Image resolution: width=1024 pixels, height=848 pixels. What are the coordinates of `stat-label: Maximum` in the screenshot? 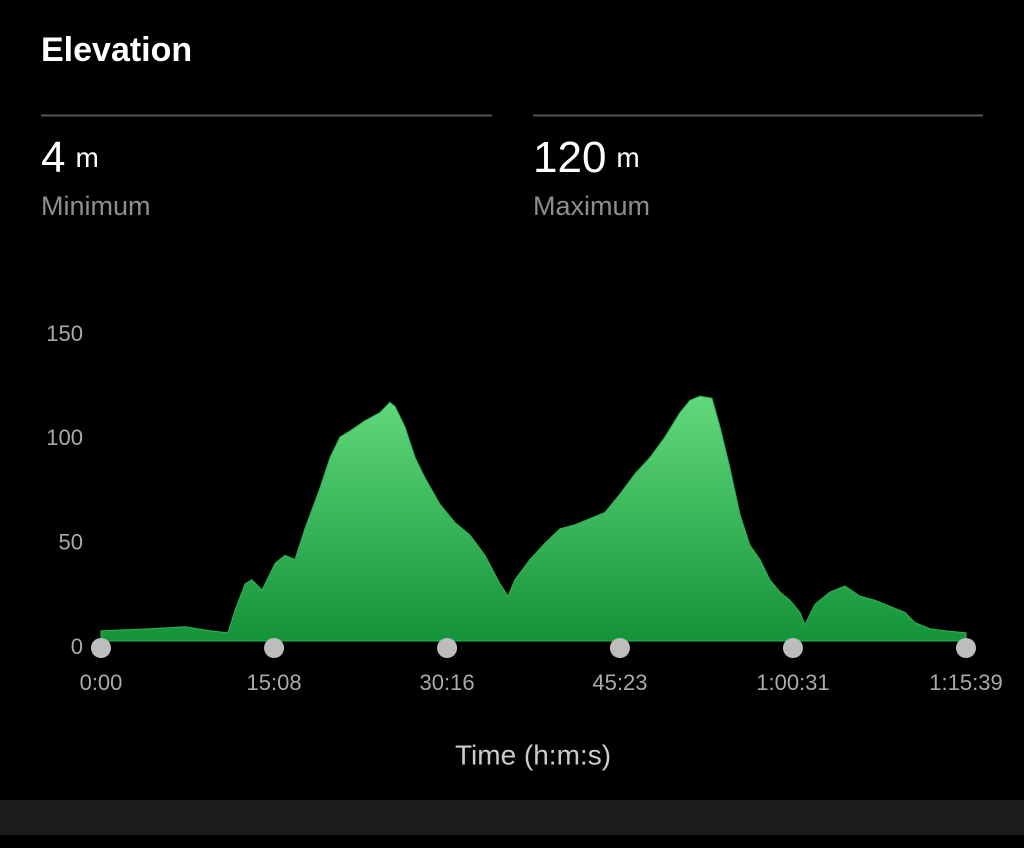 It's located at (591, 206).